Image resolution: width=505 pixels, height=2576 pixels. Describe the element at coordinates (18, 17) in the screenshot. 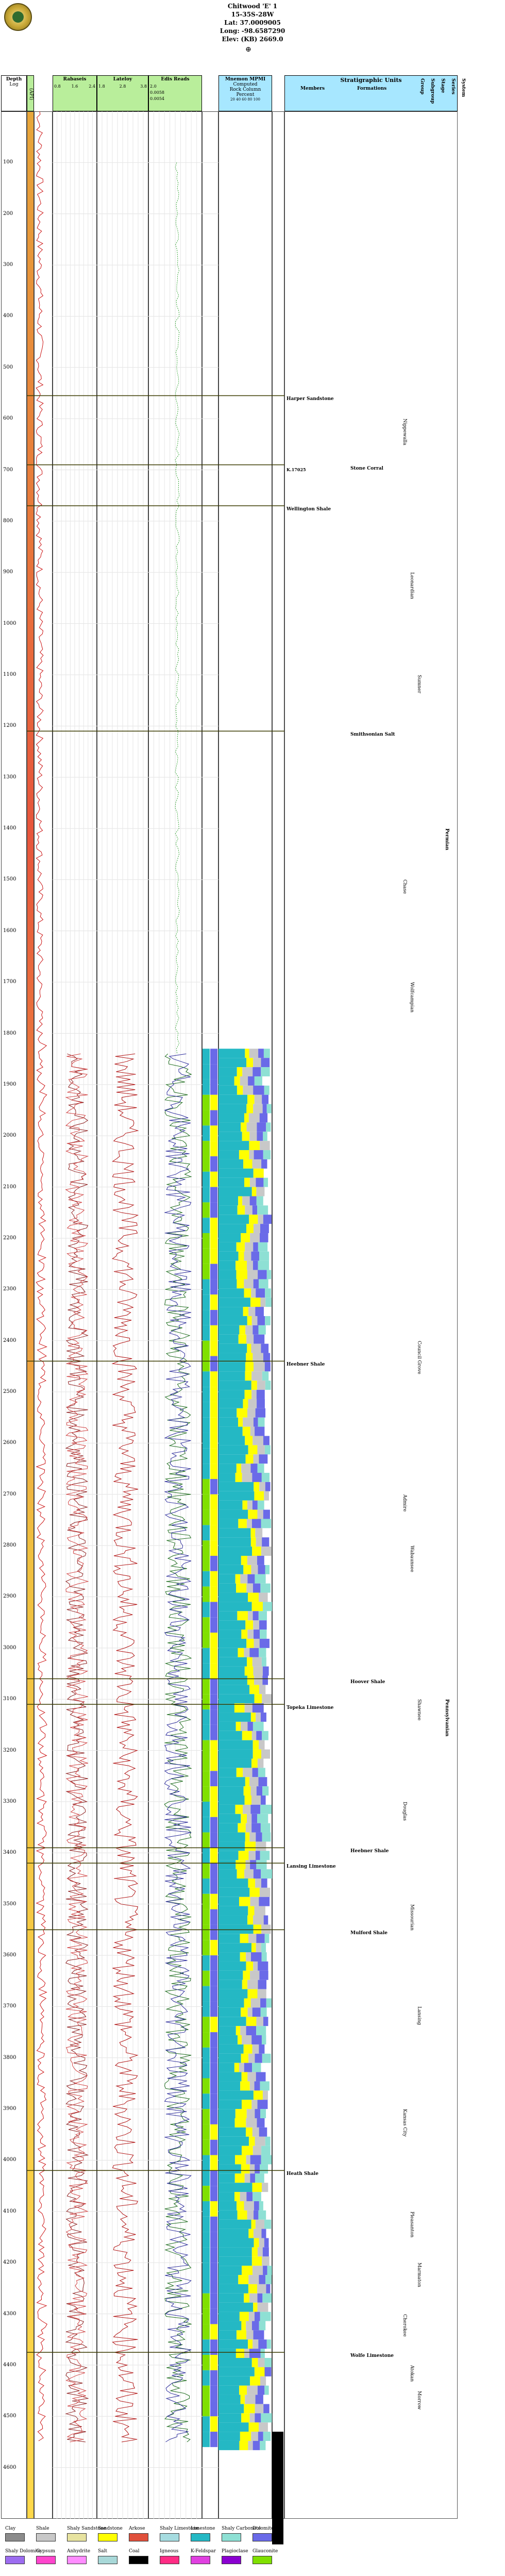

I see `survey-logo` at that location.